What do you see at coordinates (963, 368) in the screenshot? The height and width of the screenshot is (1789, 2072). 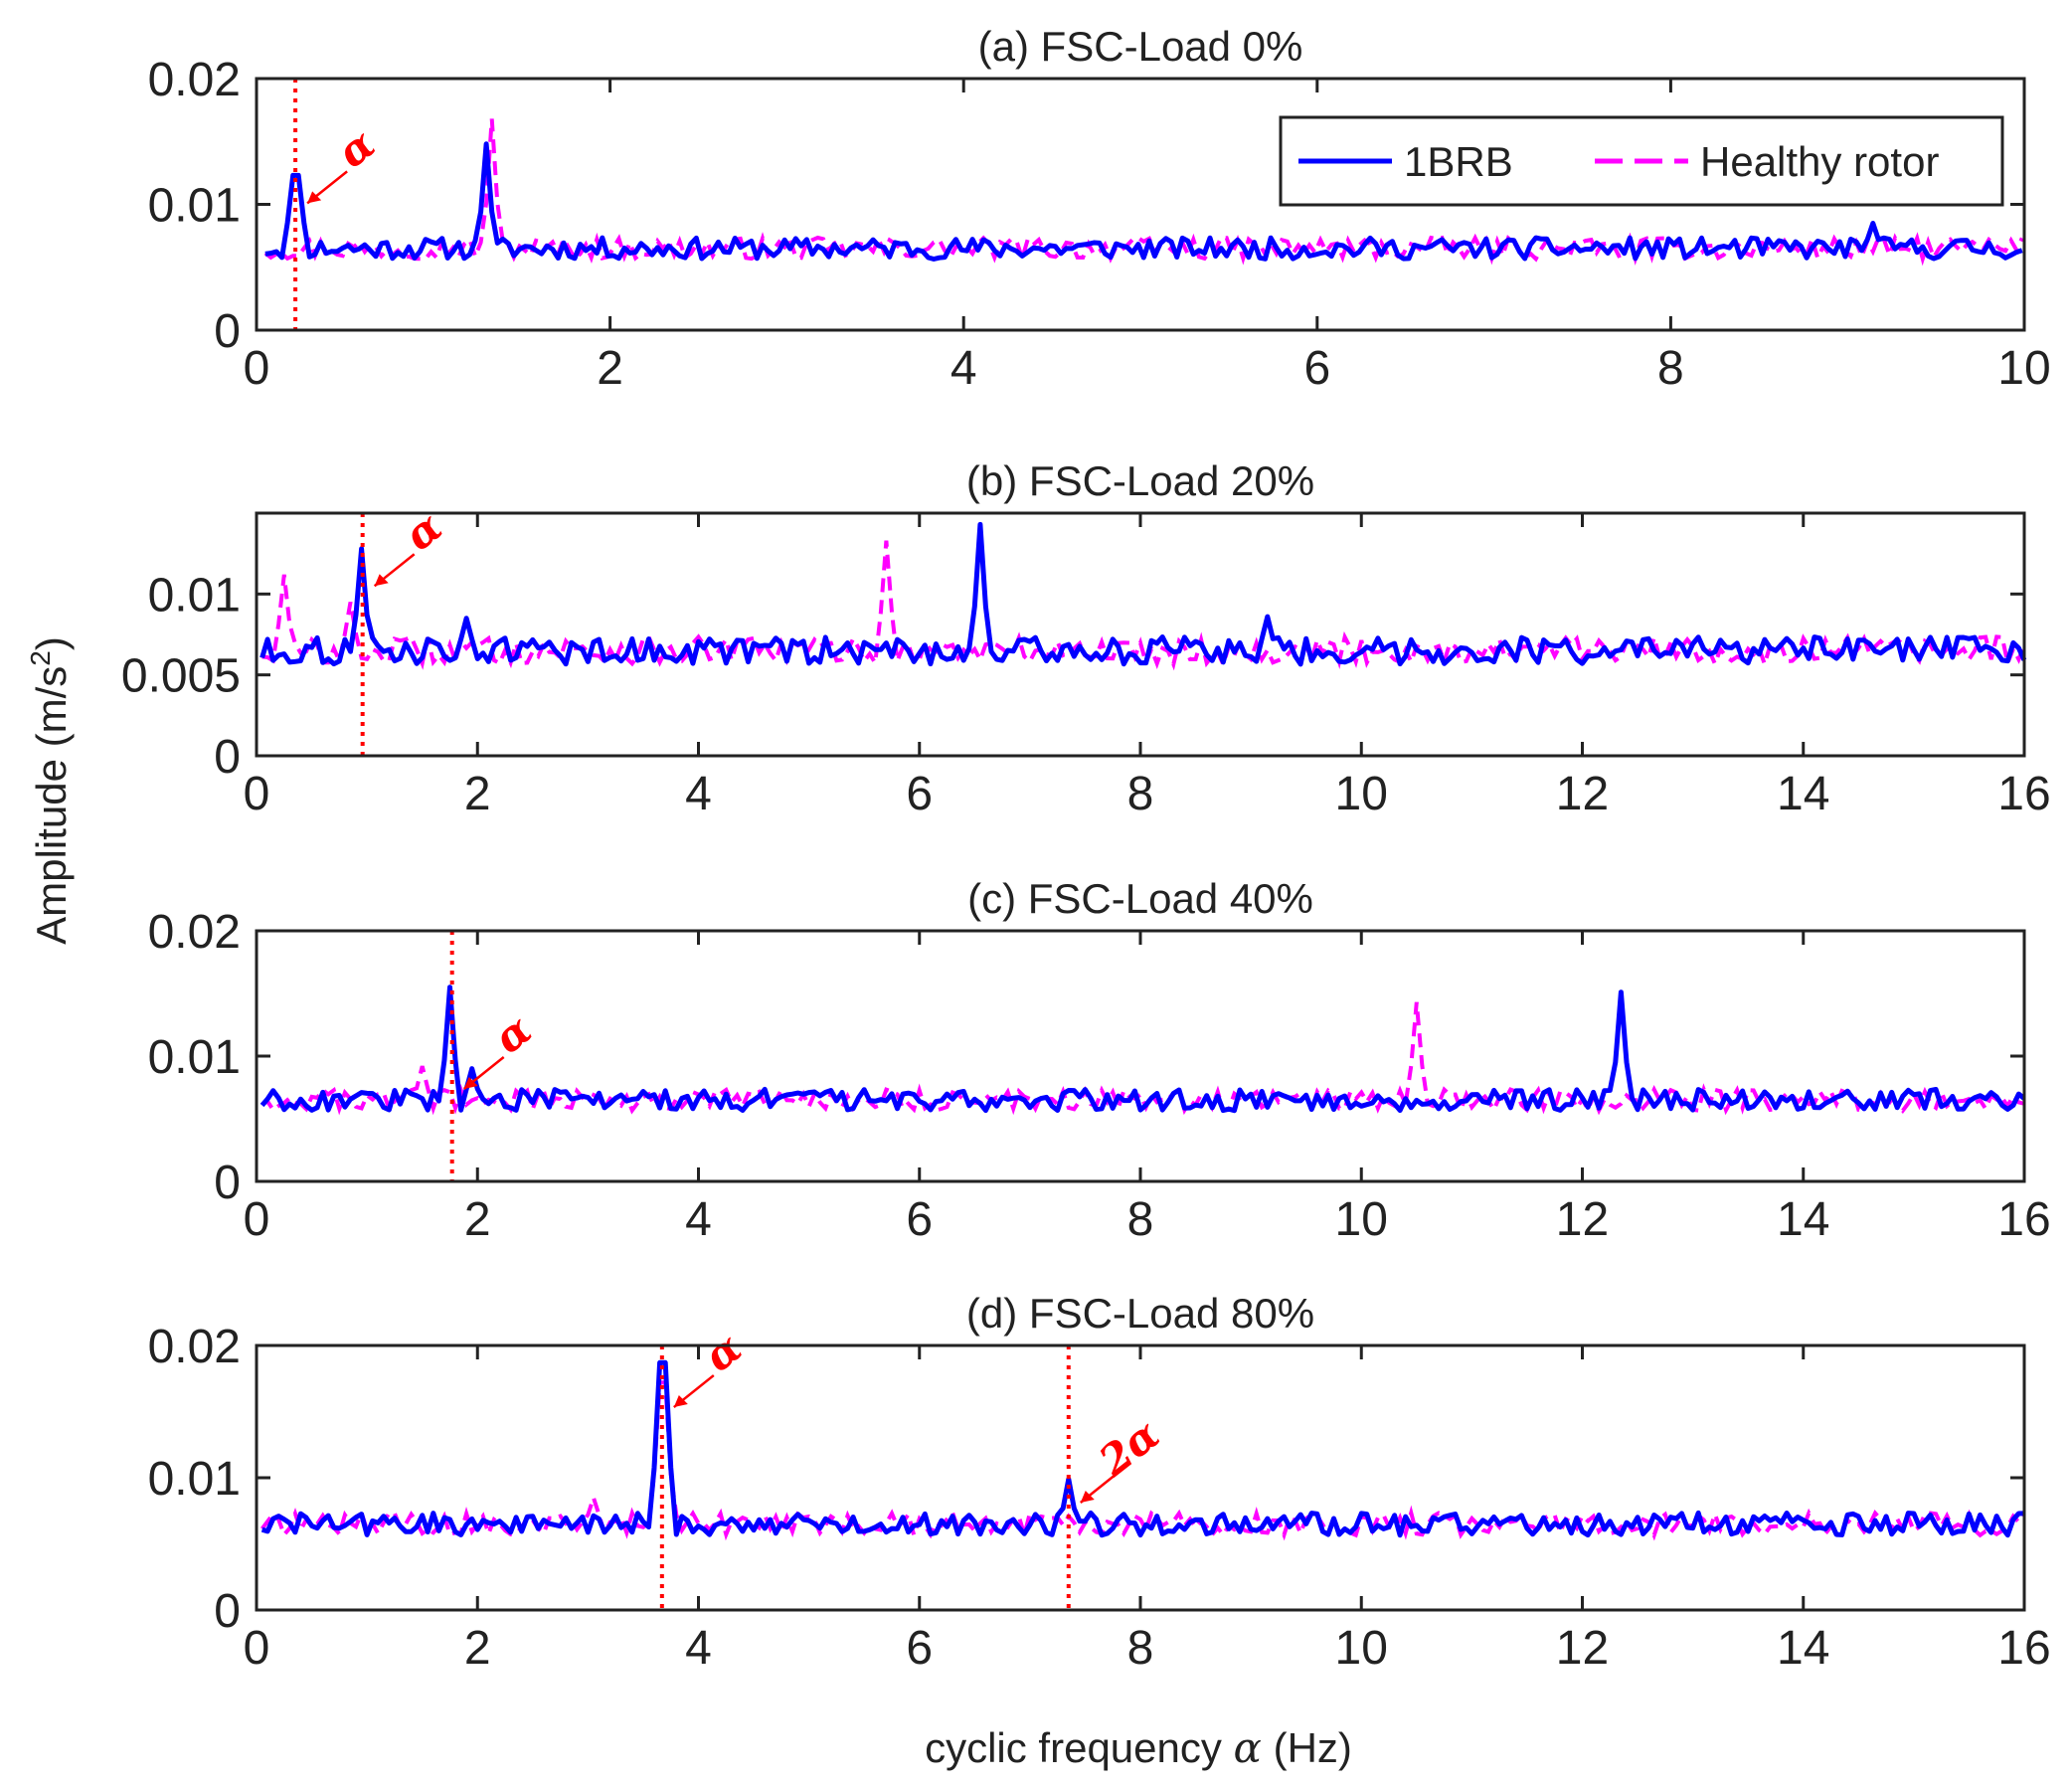 I see `x-tick-label-0-2: 4` at bounding box center [963, 368].